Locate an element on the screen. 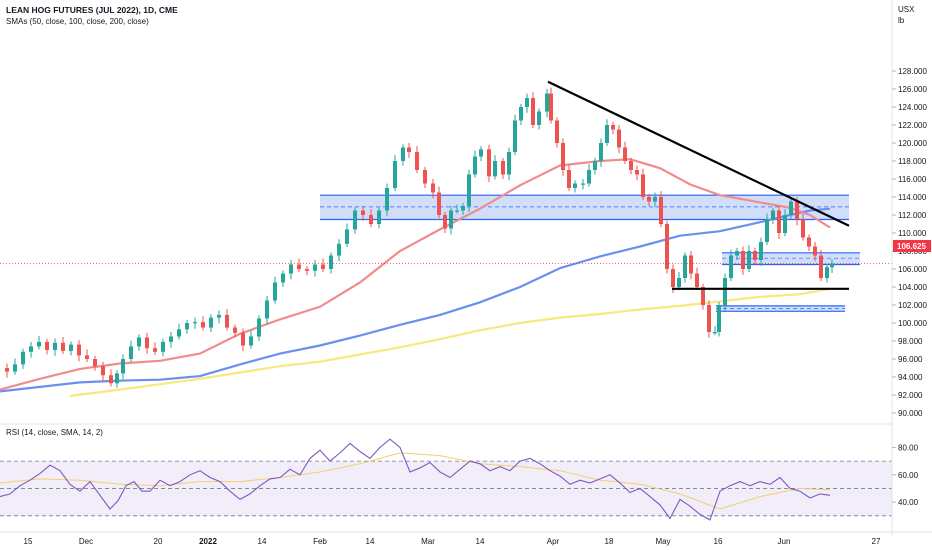 The height and width of the screenshot is (550, 932). descending-trendline is located at coordinates (698, 153).